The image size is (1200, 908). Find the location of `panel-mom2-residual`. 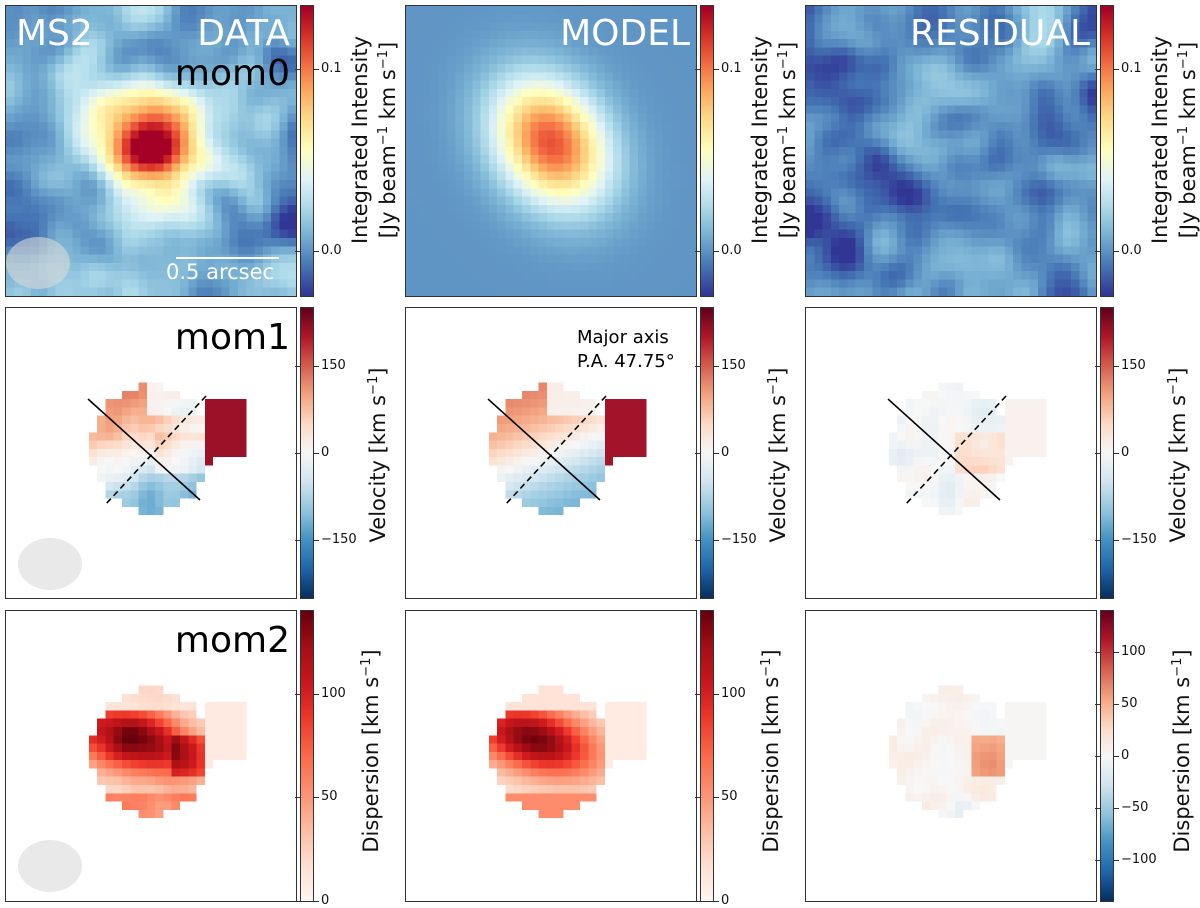

panel-mom2-residual is located at coordinates (951, 756).